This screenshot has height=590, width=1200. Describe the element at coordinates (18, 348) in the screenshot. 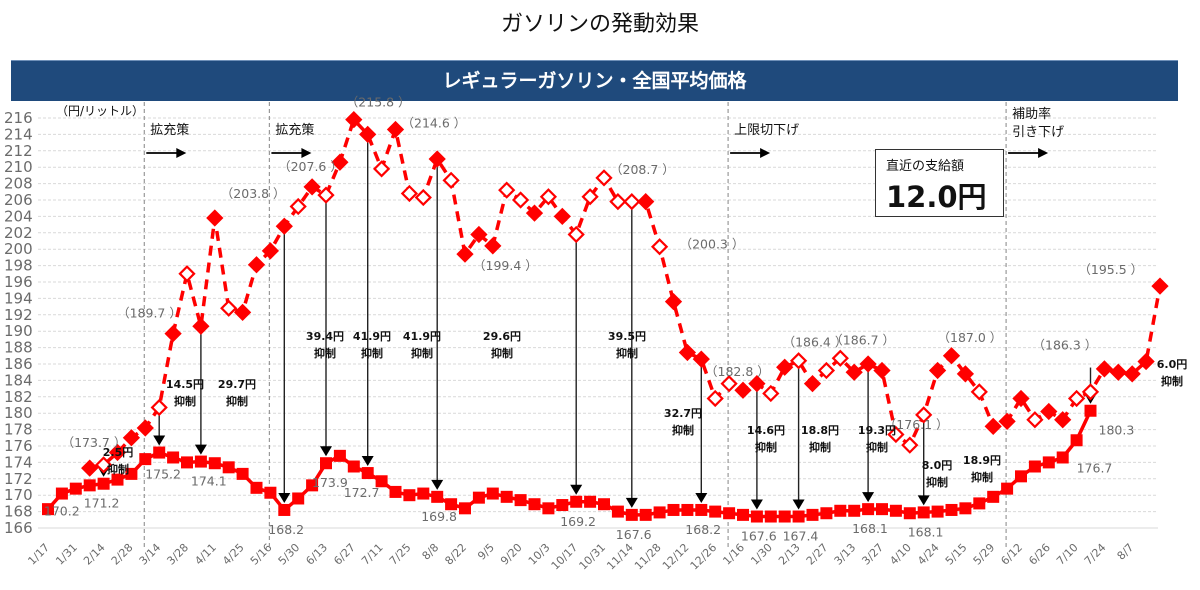

I see `y-tick-label: 188` at that location.